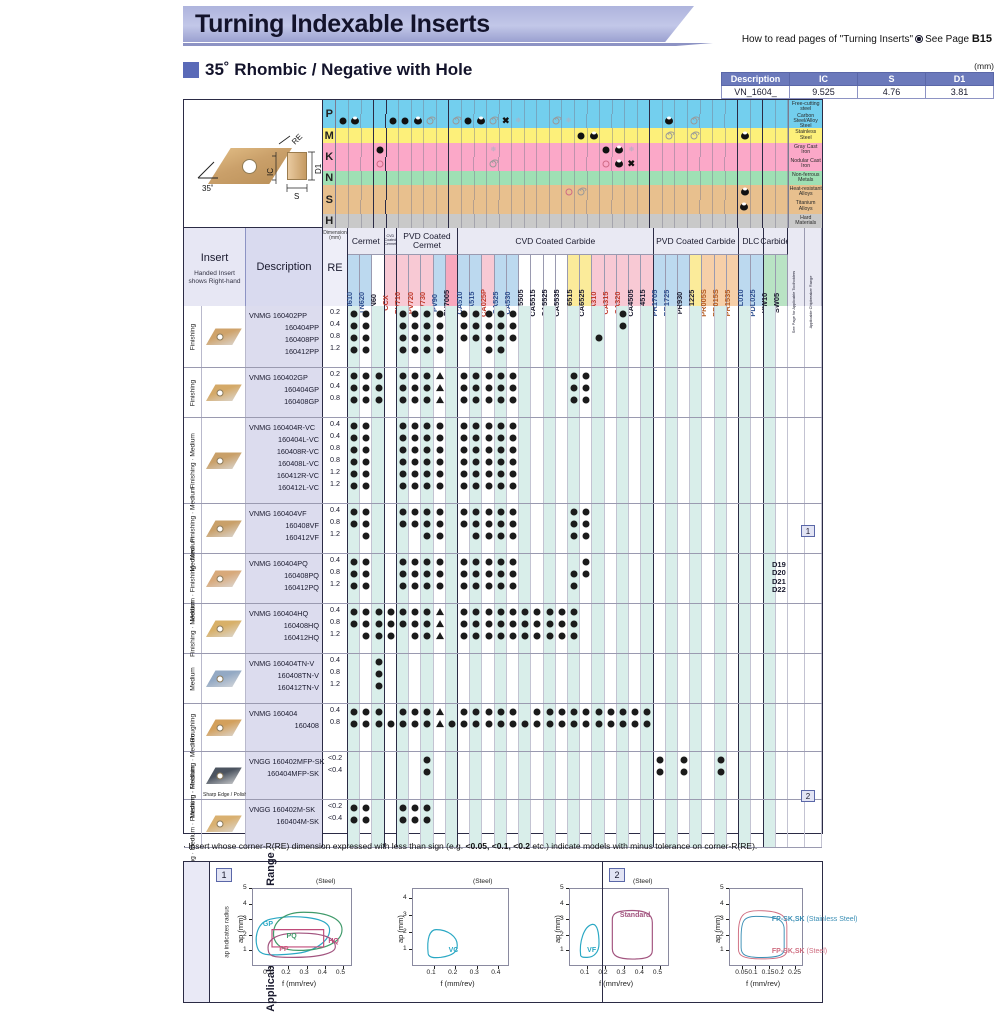 This screenshot has height=1012, width=1006. I want to click on grade-column-KW10: KW10, so click(768, 284).